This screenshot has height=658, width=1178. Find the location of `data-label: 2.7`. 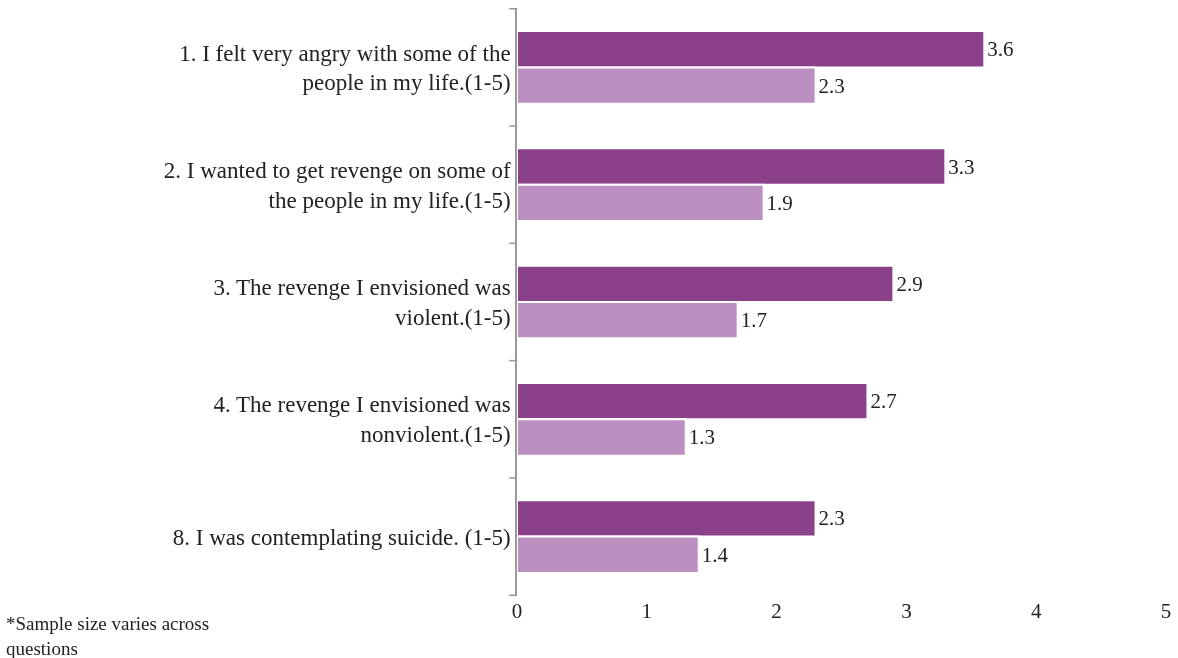

data-label: 2.7 is located at coordinates (883, 401).